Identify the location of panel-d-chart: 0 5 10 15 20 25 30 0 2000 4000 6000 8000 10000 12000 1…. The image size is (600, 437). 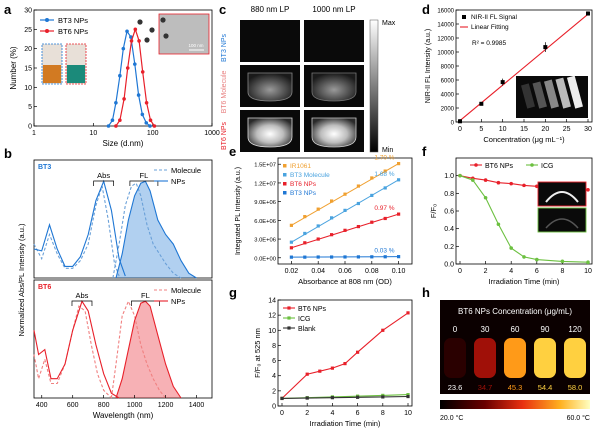
(509, 76).